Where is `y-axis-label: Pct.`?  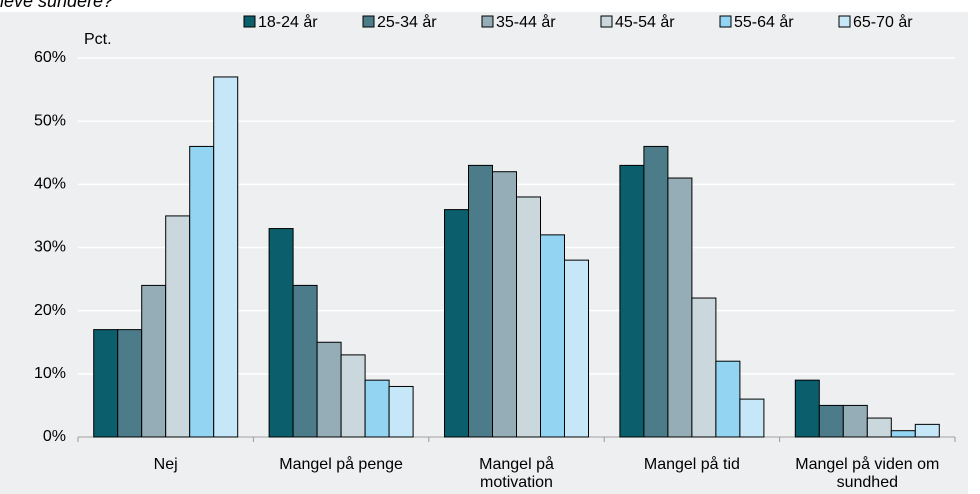 y-axis-label: Pct. is located at coordinates (98, 39).